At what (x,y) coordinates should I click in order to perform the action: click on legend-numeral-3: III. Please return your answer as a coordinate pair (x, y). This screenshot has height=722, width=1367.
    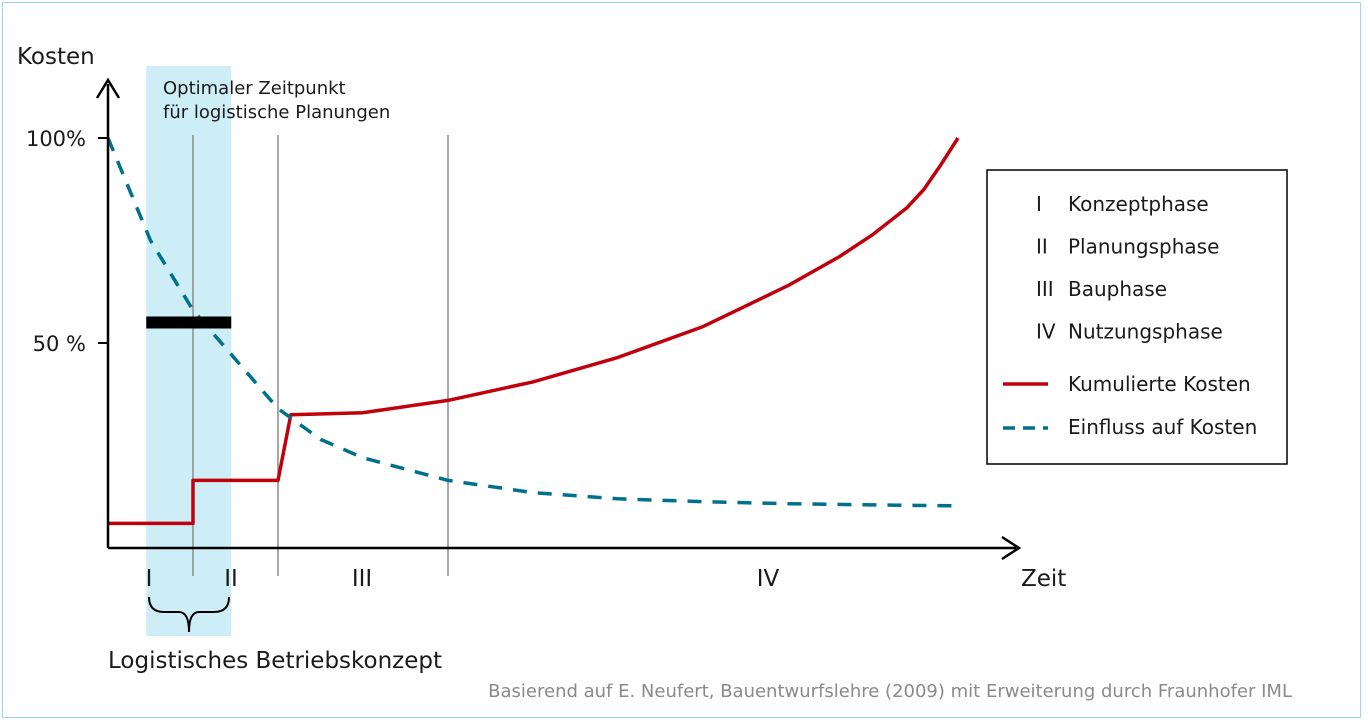
    Looking at the image, I should click on (1045, 289).